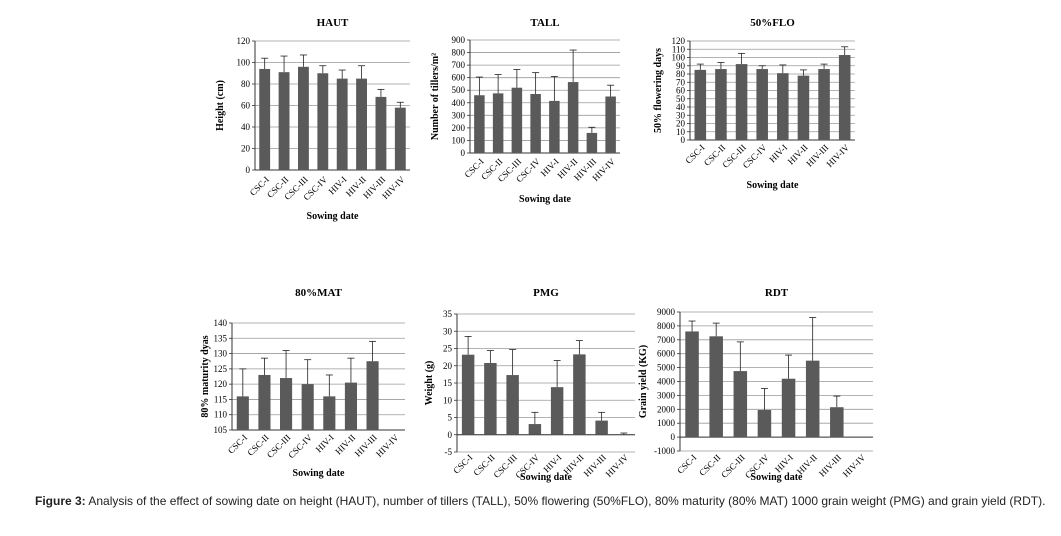 The image size is (1061, 536). Describe the element at coordinates (221, 369) in the screenshot. I see `y-tick-label: 125` at that location.